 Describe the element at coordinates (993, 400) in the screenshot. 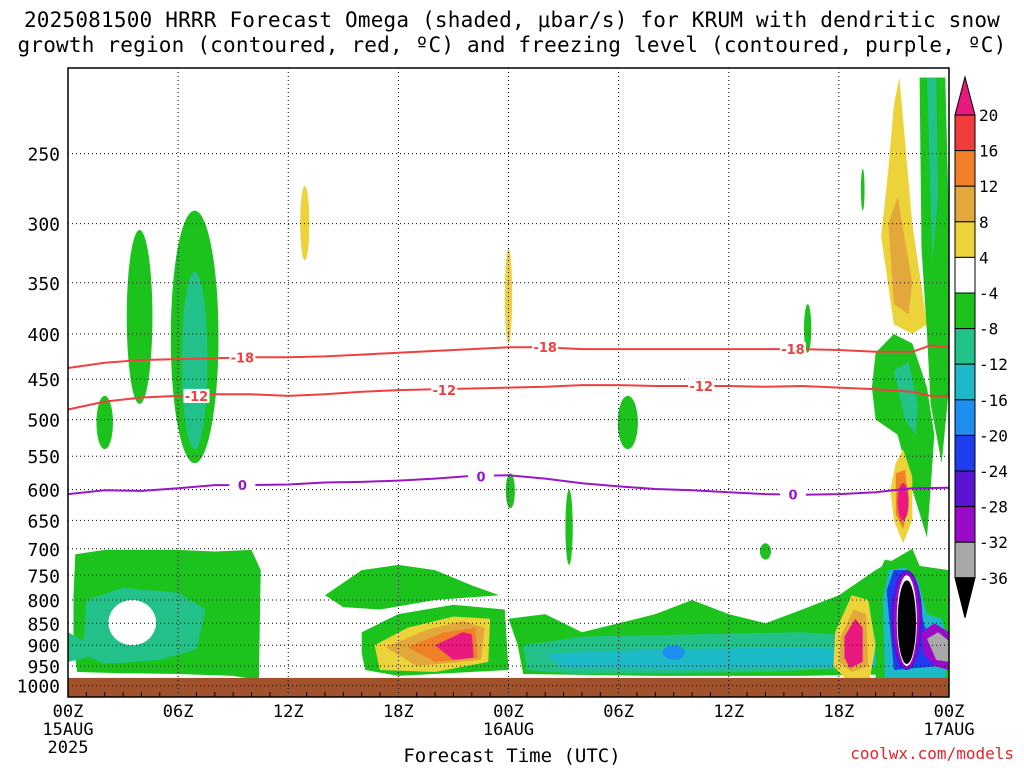

I see `colorbar-label: -16` at that location.